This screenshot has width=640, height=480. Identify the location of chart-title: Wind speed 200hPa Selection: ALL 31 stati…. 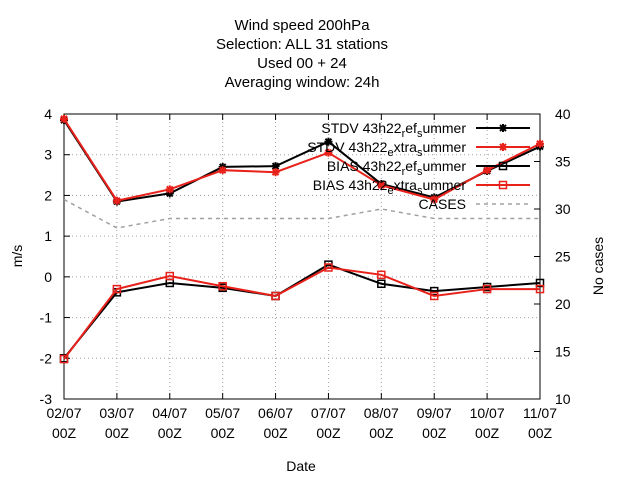
(302, 54).